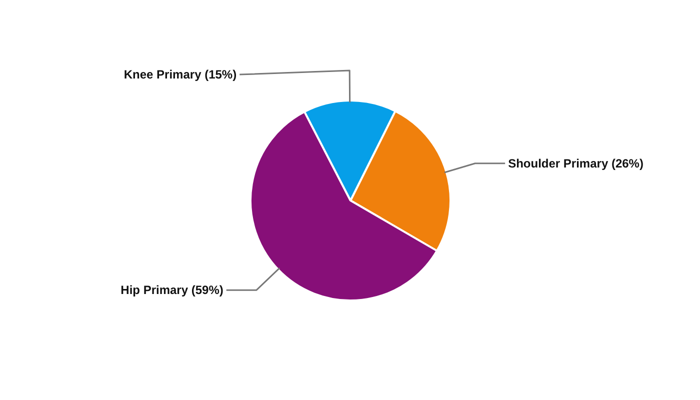 This screenshot has height=400, width=700. Describe the element at coordinates (172, 290) in the screenshot. I see `slice-label: Hip Primary (59%)` at that location.